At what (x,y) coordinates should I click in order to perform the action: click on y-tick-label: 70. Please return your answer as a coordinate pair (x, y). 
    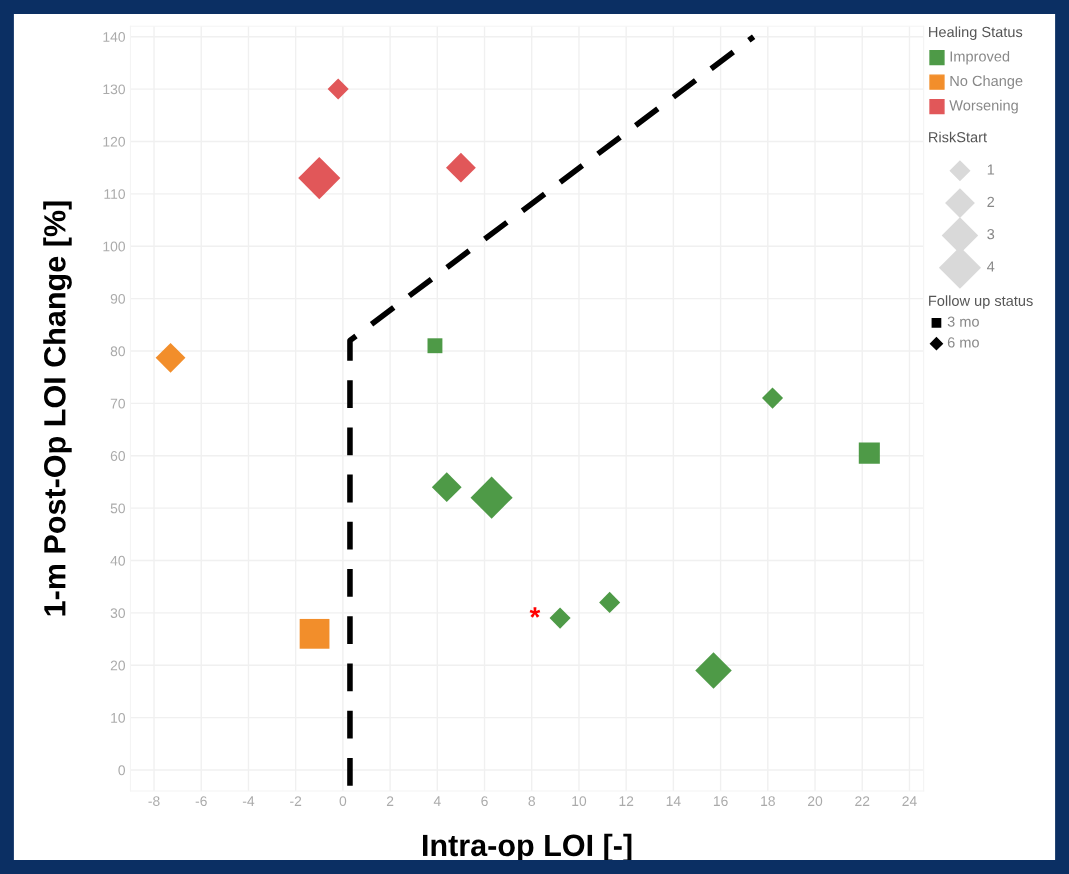
    Looking at the image, I should click on (118, 403).